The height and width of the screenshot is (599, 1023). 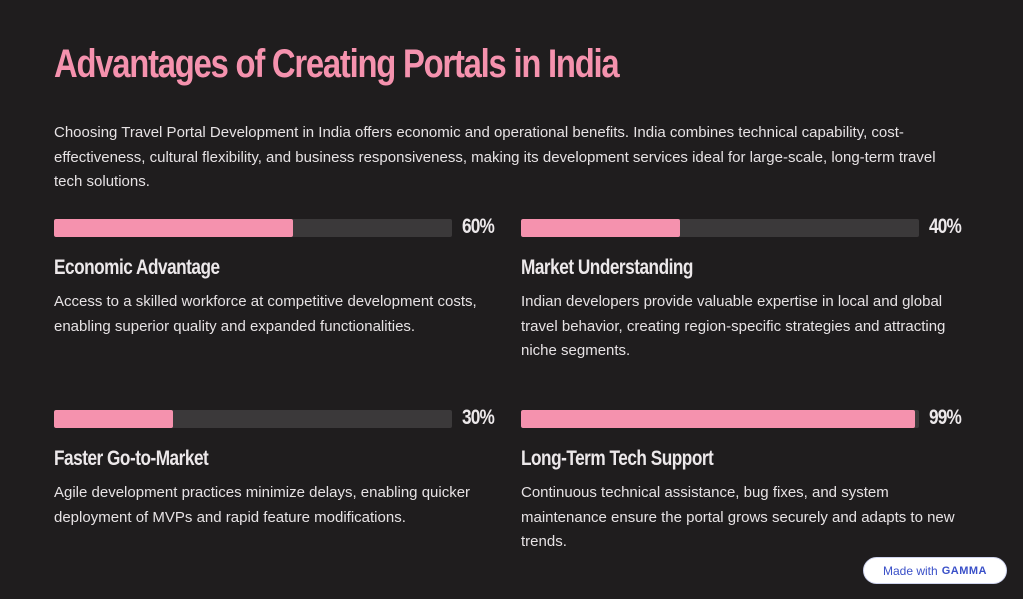 I want to click on made-with-gamma-badge: Made with GAMMA, so click(x=935, y=570).